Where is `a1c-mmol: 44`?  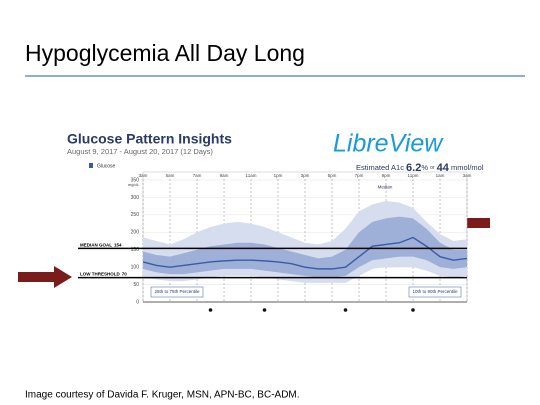 a1c-mmol: 44 is located at coordinates (443, 168).